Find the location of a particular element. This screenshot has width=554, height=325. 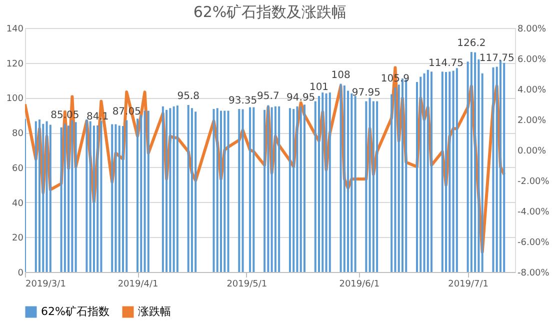

chart-title: 62%矿石指数及涨跌幅 is located at coordinates (270, 12).